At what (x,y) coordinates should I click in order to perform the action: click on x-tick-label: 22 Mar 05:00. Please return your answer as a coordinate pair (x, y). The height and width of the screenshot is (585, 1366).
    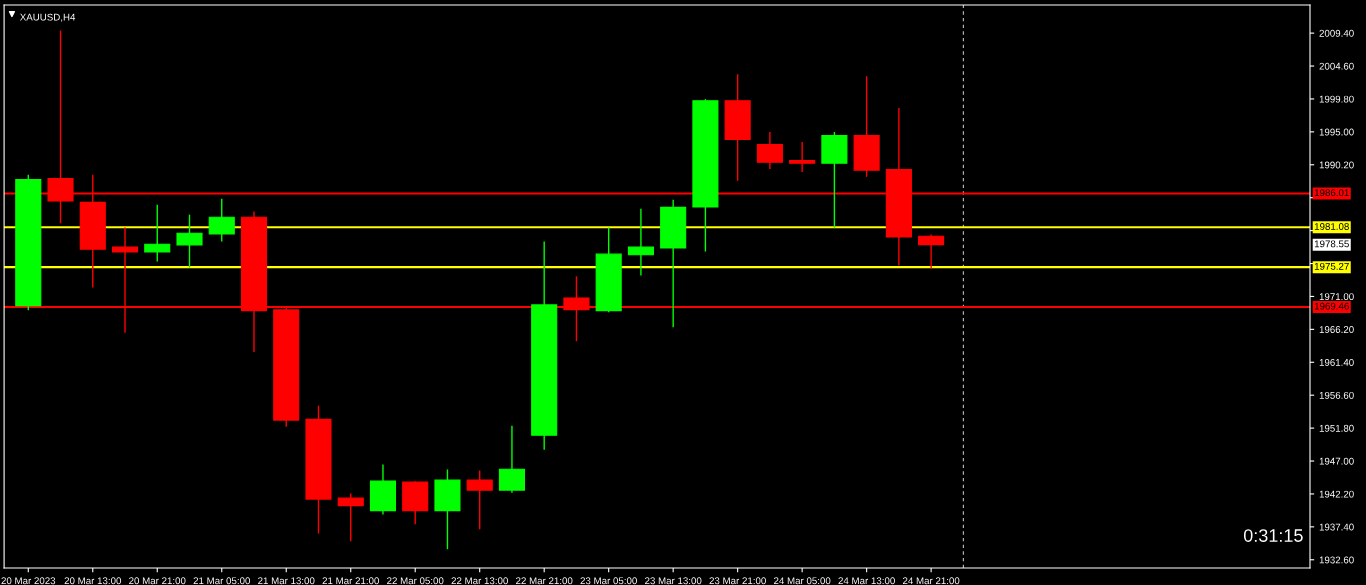
    Looking at the image, I should click on (415, 581).